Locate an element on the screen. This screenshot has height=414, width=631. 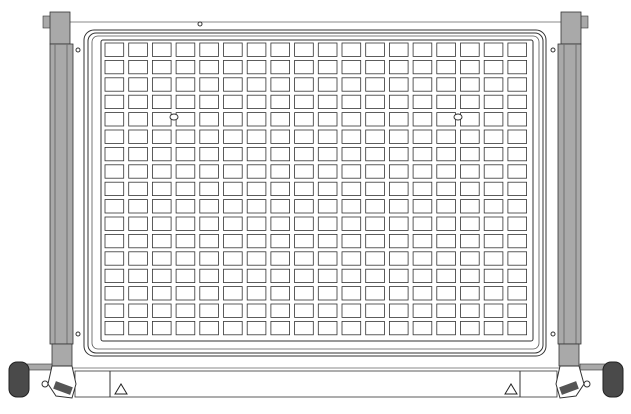
left-post is located at coordinates (58, 189).